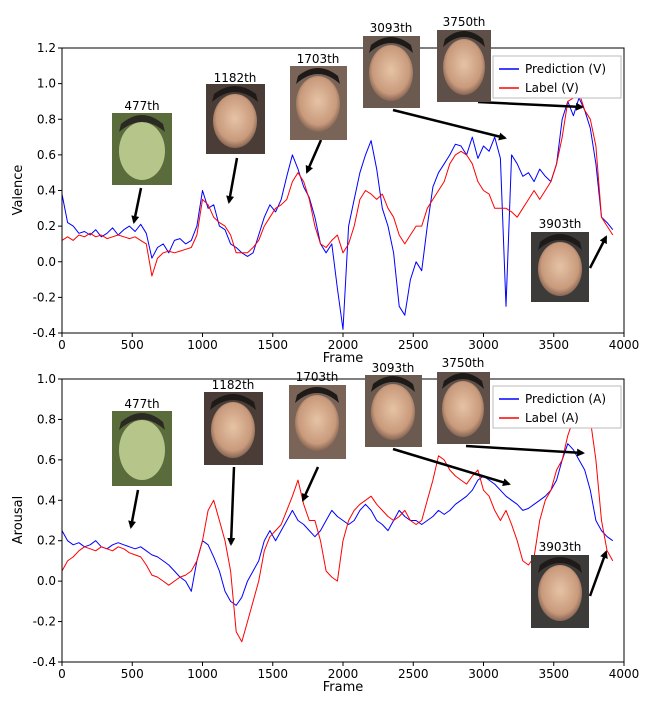 The width and height of the screenshot is (663, 709). What do you see at coordinates (46, 379) in the screenshot?
I see `arousal-y-tick-label: 1.0` at bounding box center [46, 379].